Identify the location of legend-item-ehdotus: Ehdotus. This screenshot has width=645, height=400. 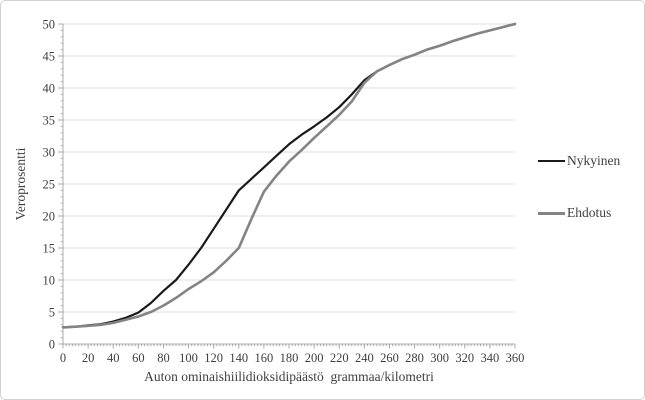
(574, 213).